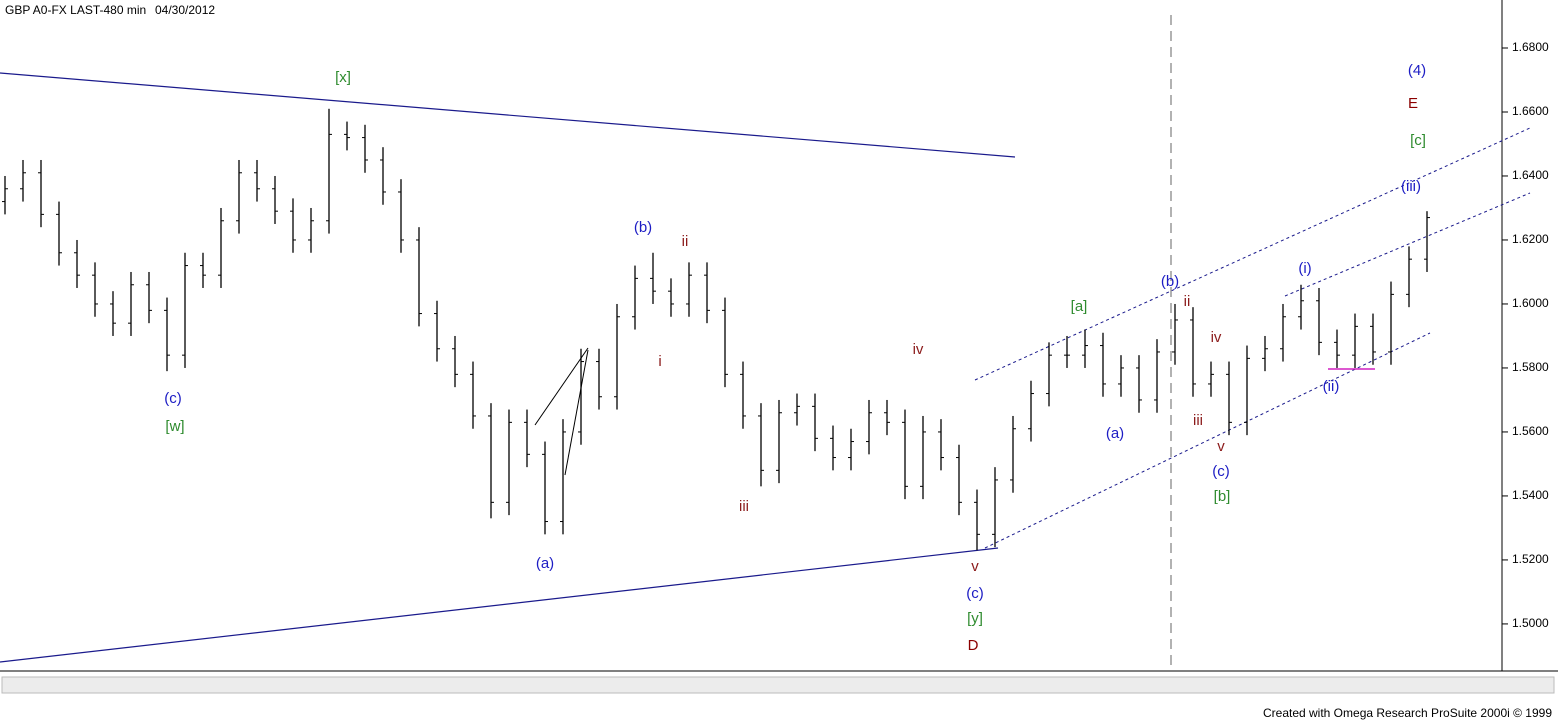  Describe the element at coordinates (1413, 103) in the screenshot. I see `wave-label: E` at that location.